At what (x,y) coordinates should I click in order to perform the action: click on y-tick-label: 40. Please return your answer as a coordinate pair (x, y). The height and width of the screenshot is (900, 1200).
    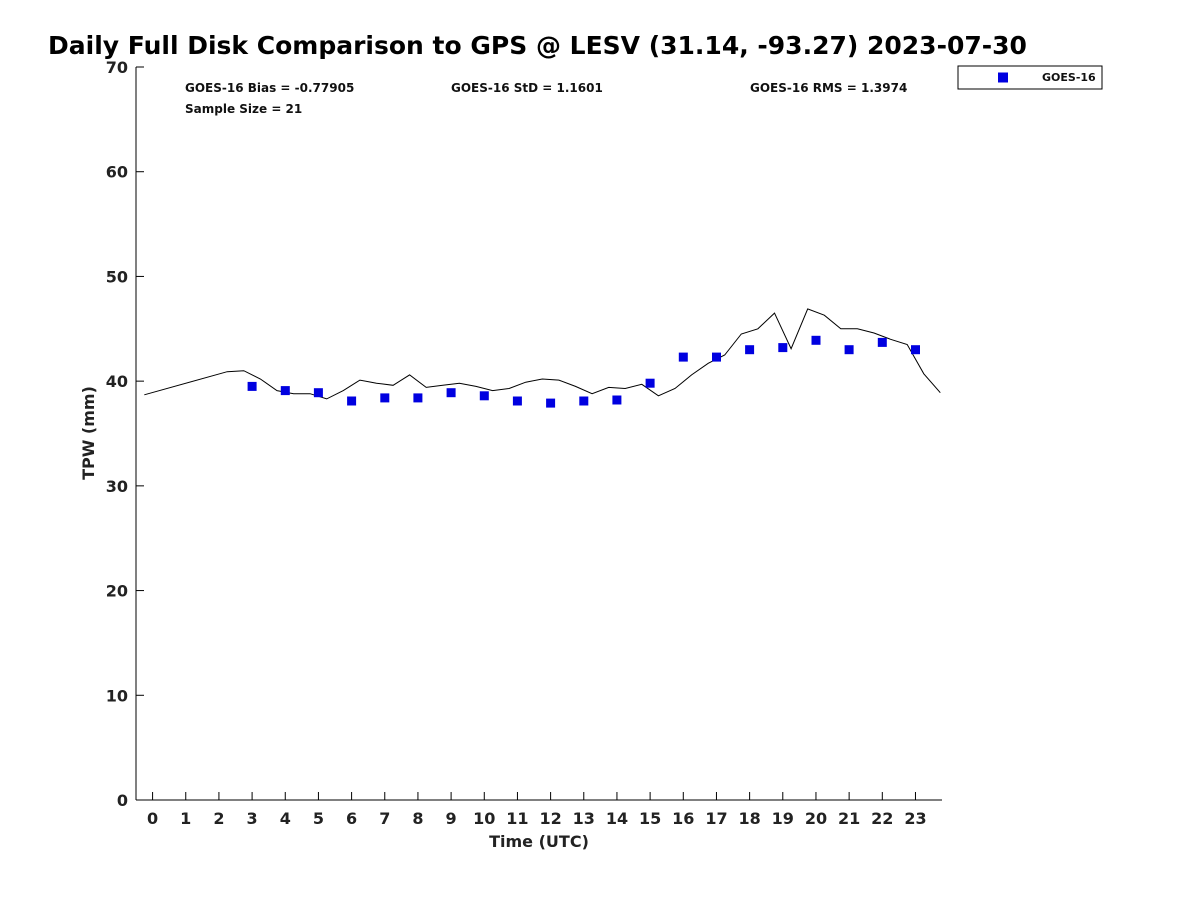
    Looking at the image, I should click on (117, 381).